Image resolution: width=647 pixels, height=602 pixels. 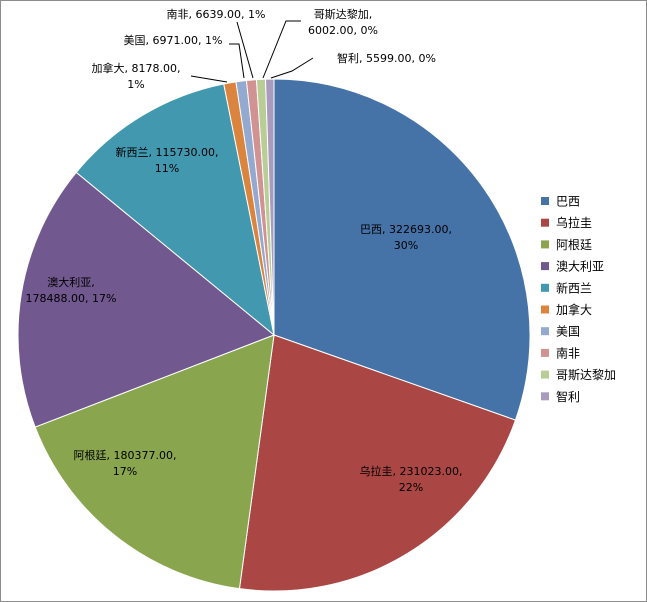 I want to click on legend-label-7: 美国, so click(x=568, y=332).